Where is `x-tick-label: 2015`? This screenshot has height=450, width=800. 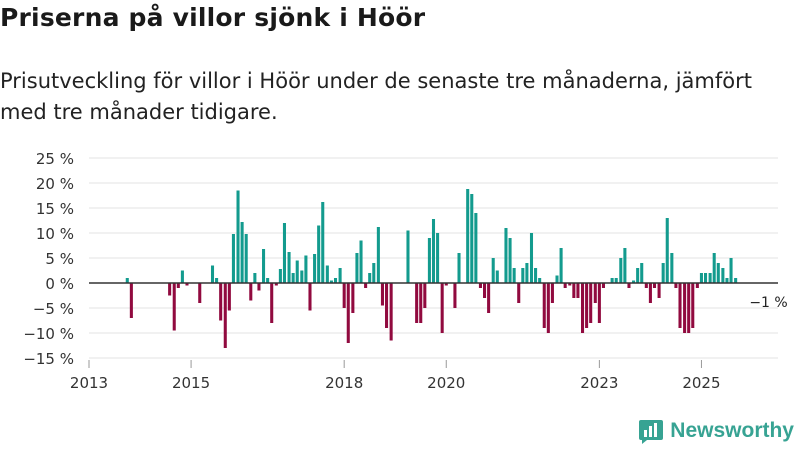 x-tick-label: 2015 is located at coordinates (191, 383).